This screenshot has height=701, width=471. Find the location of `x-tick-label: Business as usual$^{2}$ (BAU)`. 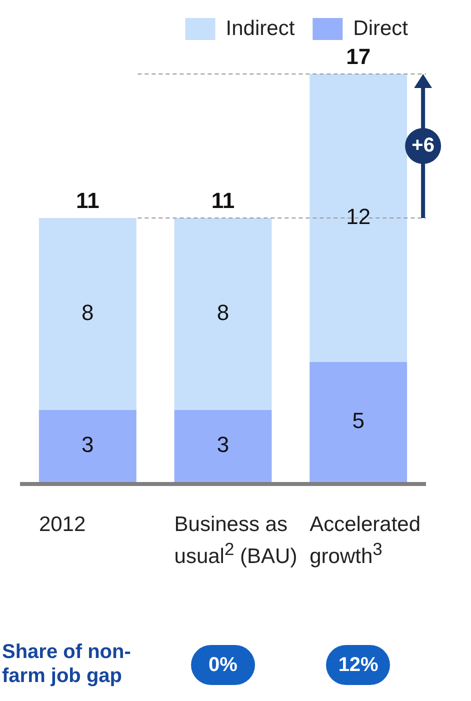

x-tick-label: Business as usual$^{2}$ (BAU) is located at coordinates (236, 540).